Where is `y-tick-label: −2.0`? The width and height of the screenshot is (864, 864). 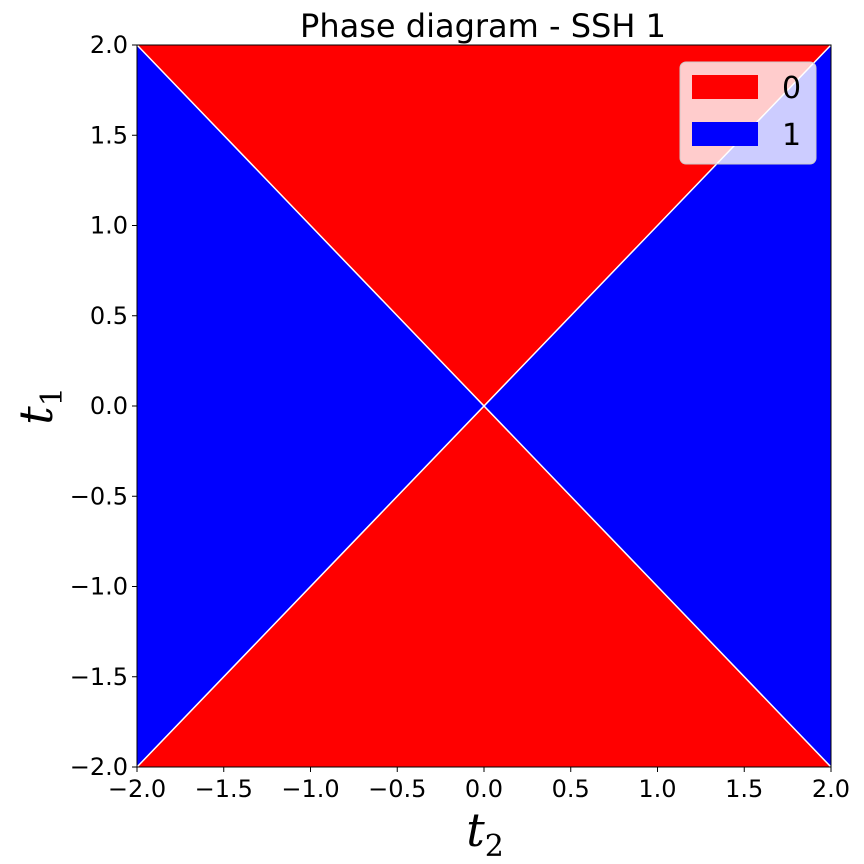
y-tick-label: −2.0 is located at coordinates (99, 767).